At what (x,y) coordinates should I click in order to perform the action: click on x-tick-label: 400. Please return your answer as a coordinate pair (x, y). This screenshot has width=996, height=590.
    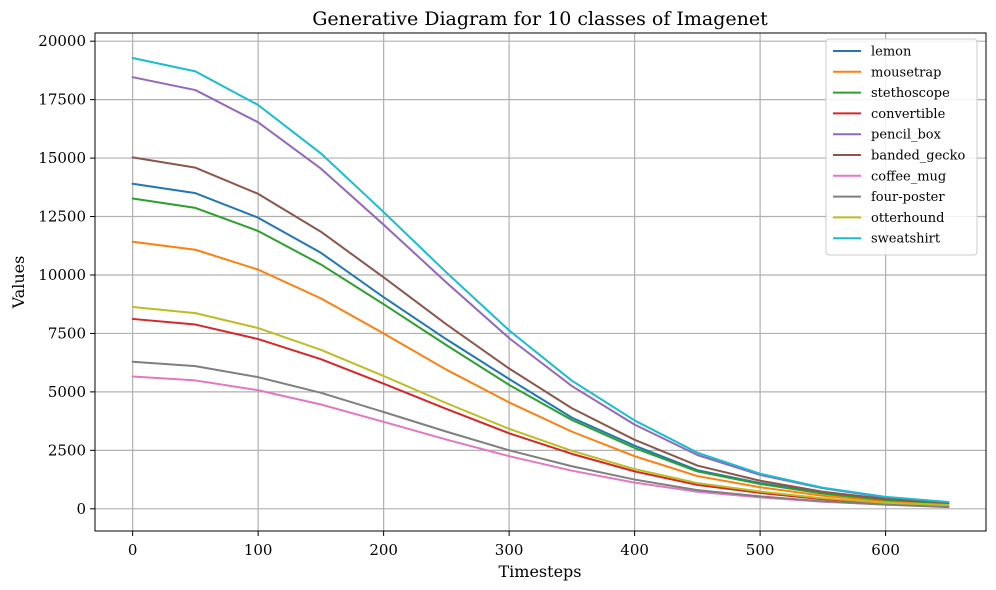
    Looking at the image, I should click on (634, 550).